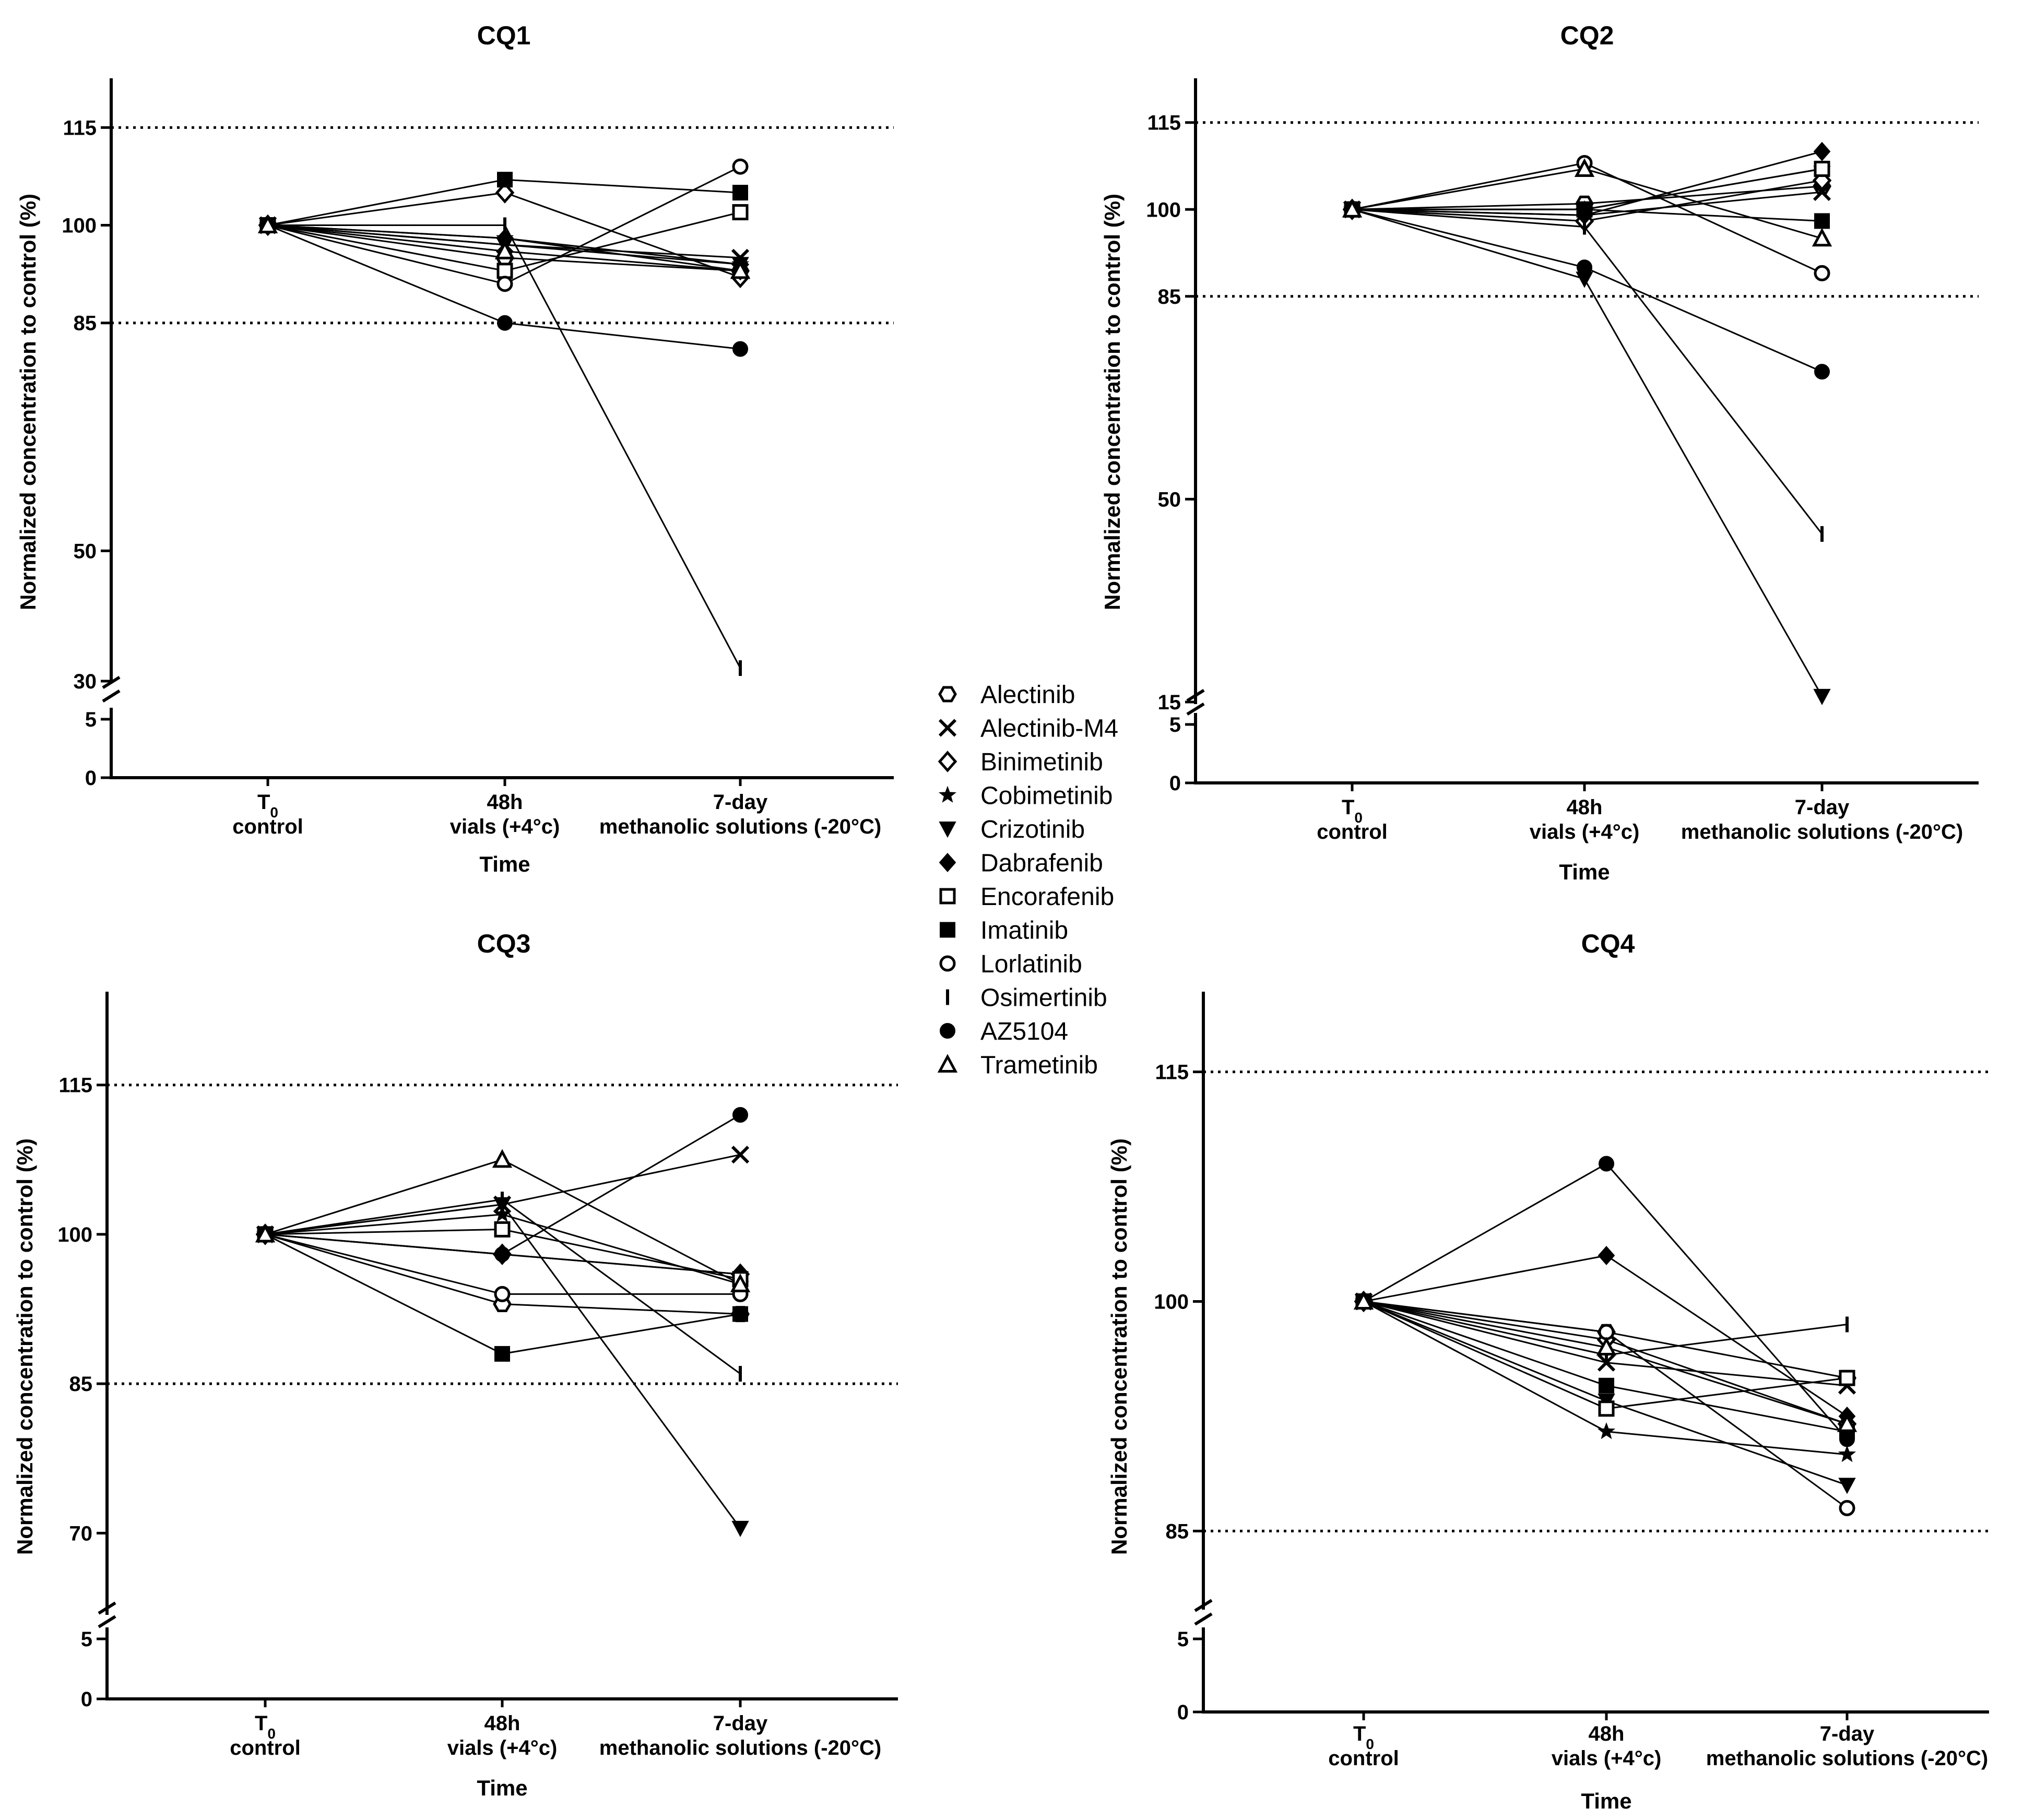 This screenshot has height=1820, width=2023. Describe the element at coordinates (1049, 729) in the screenshot. I see `legend-label-alectinib-m4: Alectinib-M4` at that location.